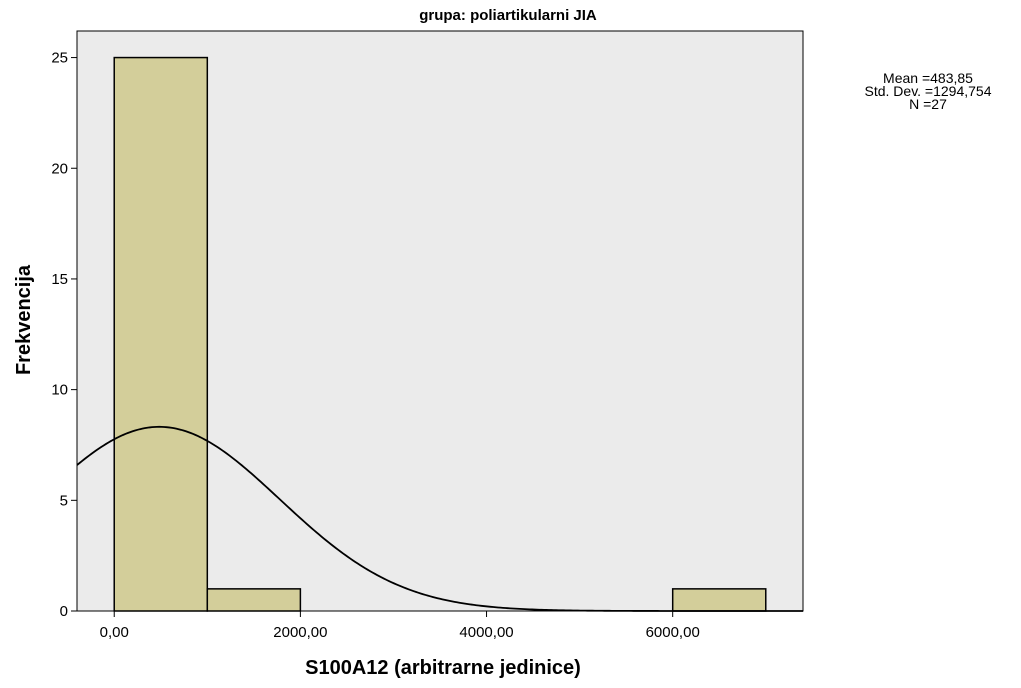 The height and width of the screenshot is (688, 1021). I want to click on stats-box: Mean =483,85 Std. Dev. =1294,754 N =27, so click(928, 91).